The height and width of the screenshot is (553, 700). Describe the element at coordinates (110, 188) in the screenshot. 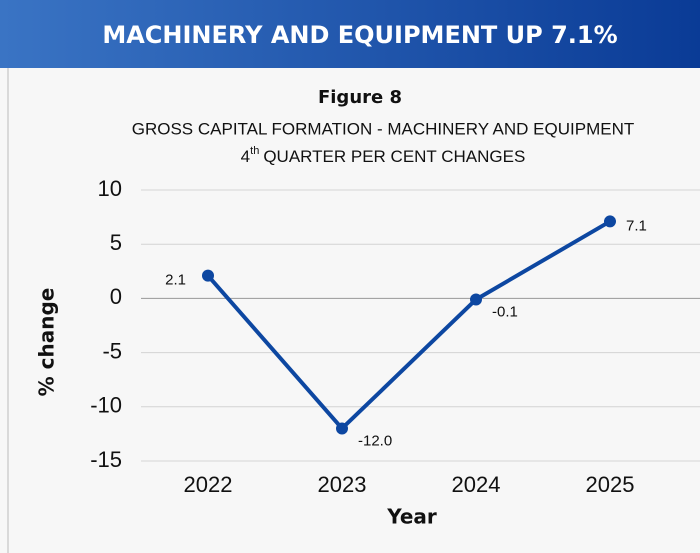

I see `y-tick-label: 10` at that location.